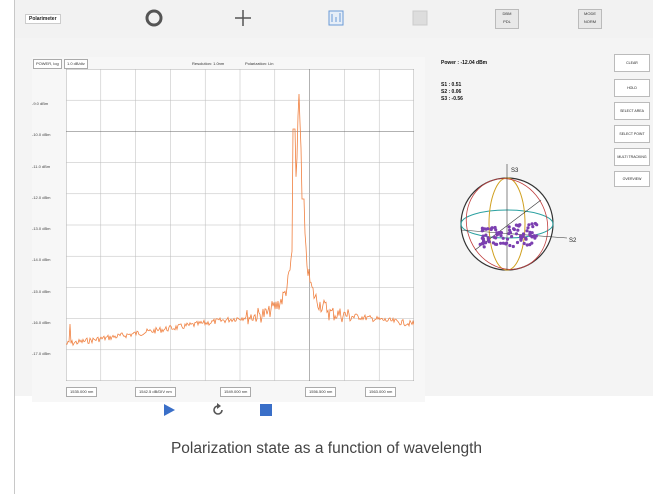  I want to click on toggle-label-top: DBM, so click(507, 13).